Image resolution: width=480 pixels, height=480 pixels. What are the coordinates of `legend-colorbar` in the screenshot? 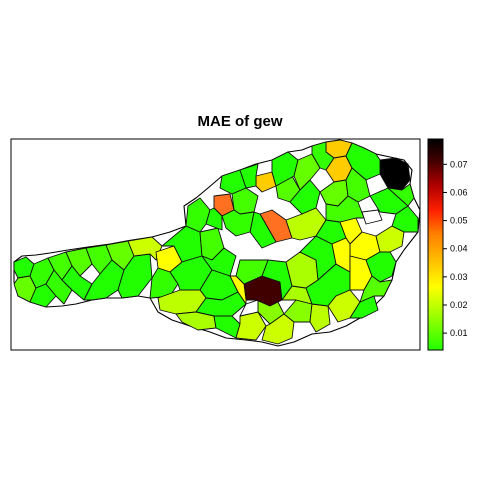 It's located at (435, 244).